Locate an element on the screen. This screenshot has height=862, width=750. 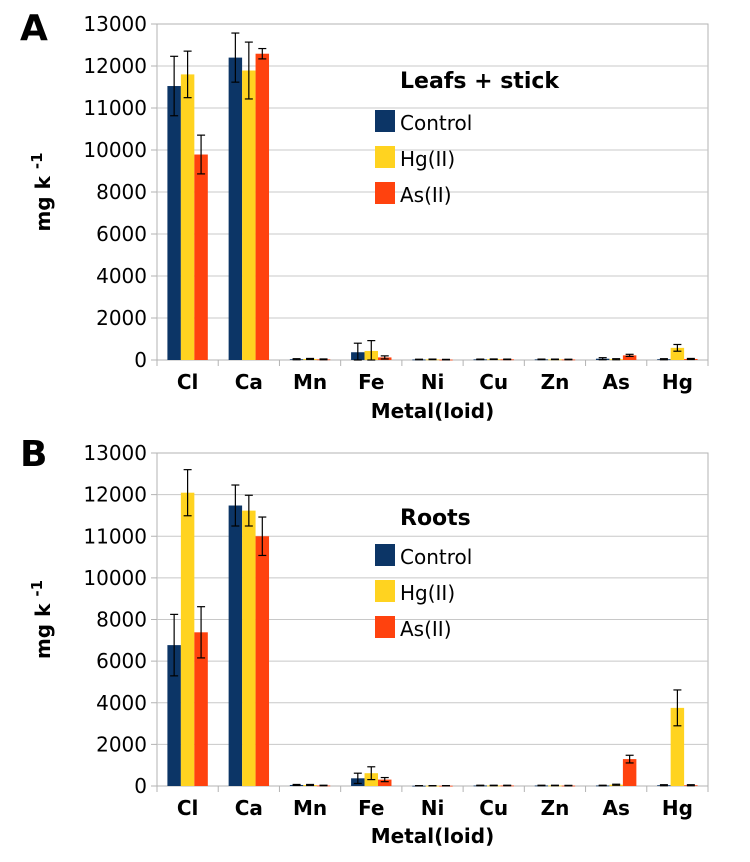
panel-letter: B is located at coordinates (33, 454).